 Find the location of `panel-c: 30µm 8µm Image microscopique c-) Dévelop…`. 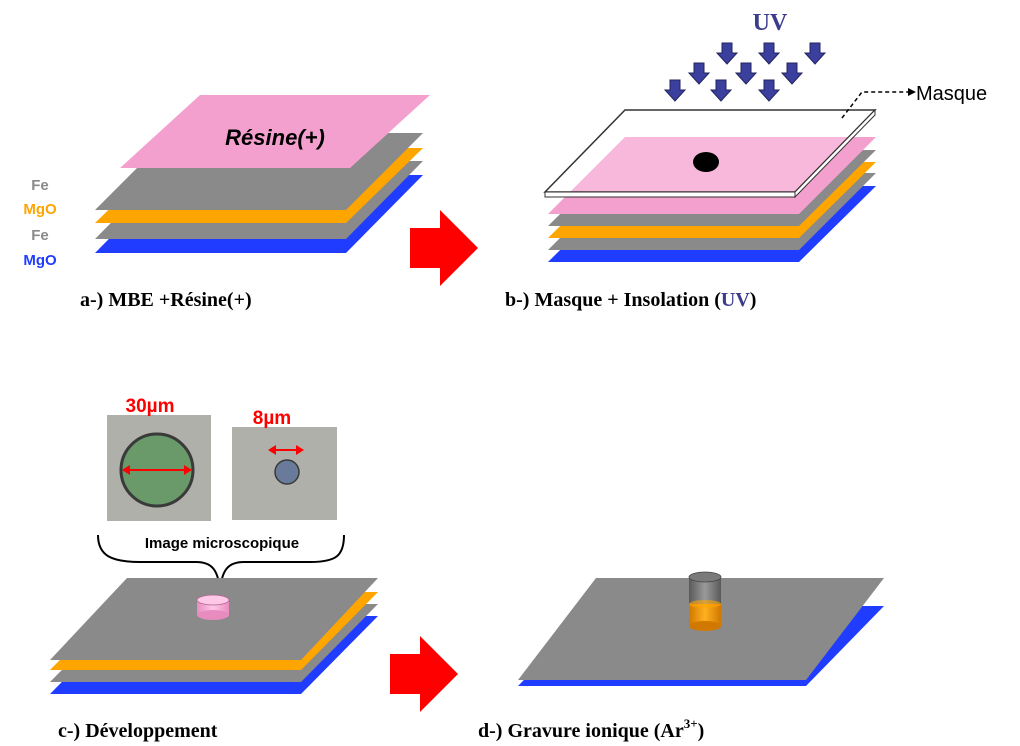

panel-c: 30µm 8µm Image microscopique c-) Dévelop… is located at coordinates (214, 569).